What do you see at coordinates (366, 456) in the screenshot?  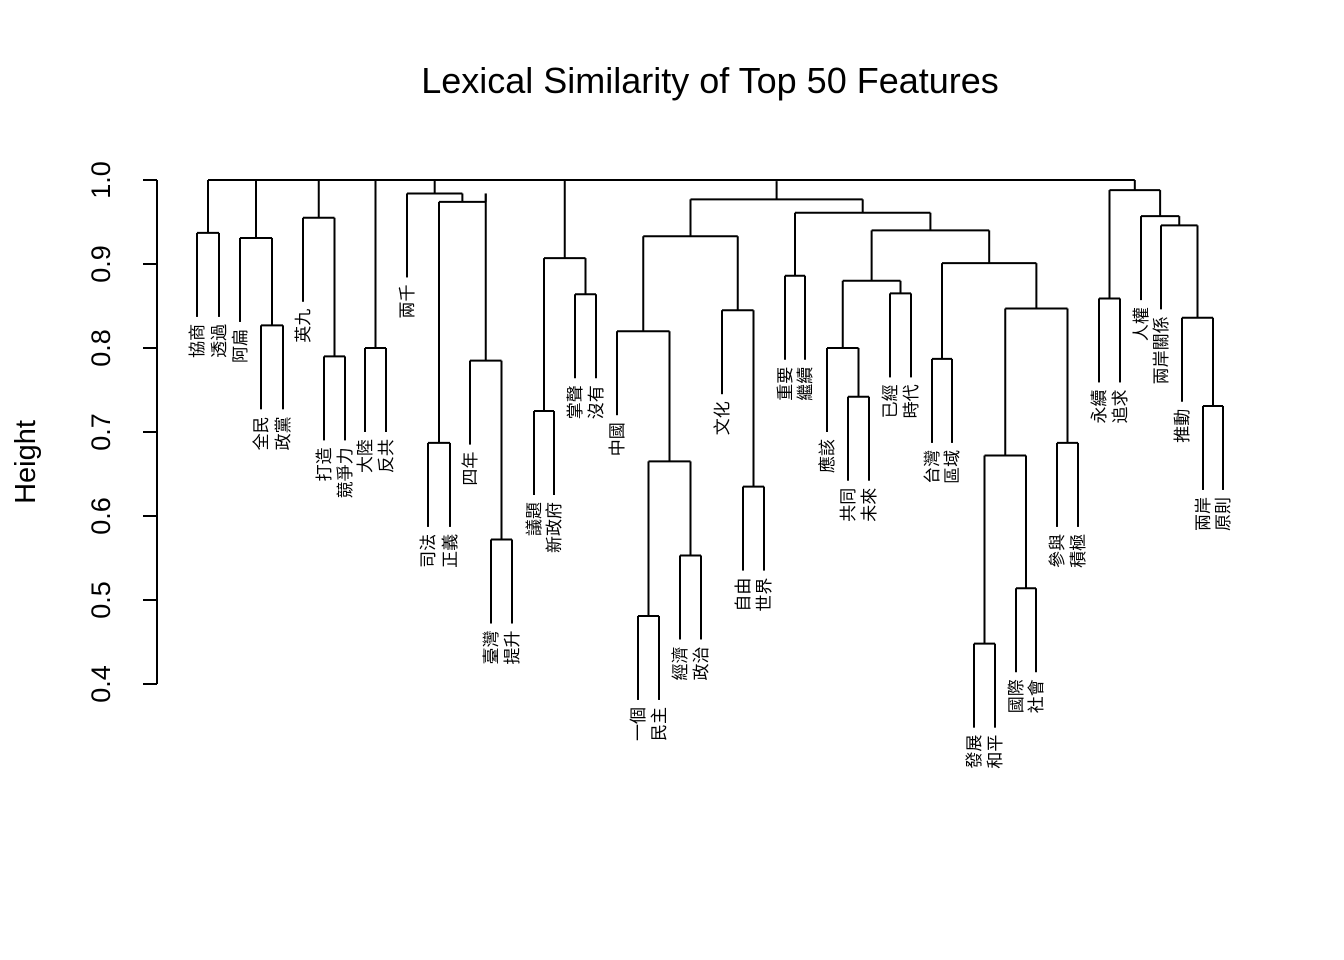 I see `leaf-label: 大陸` at bounding box center [366, 456].